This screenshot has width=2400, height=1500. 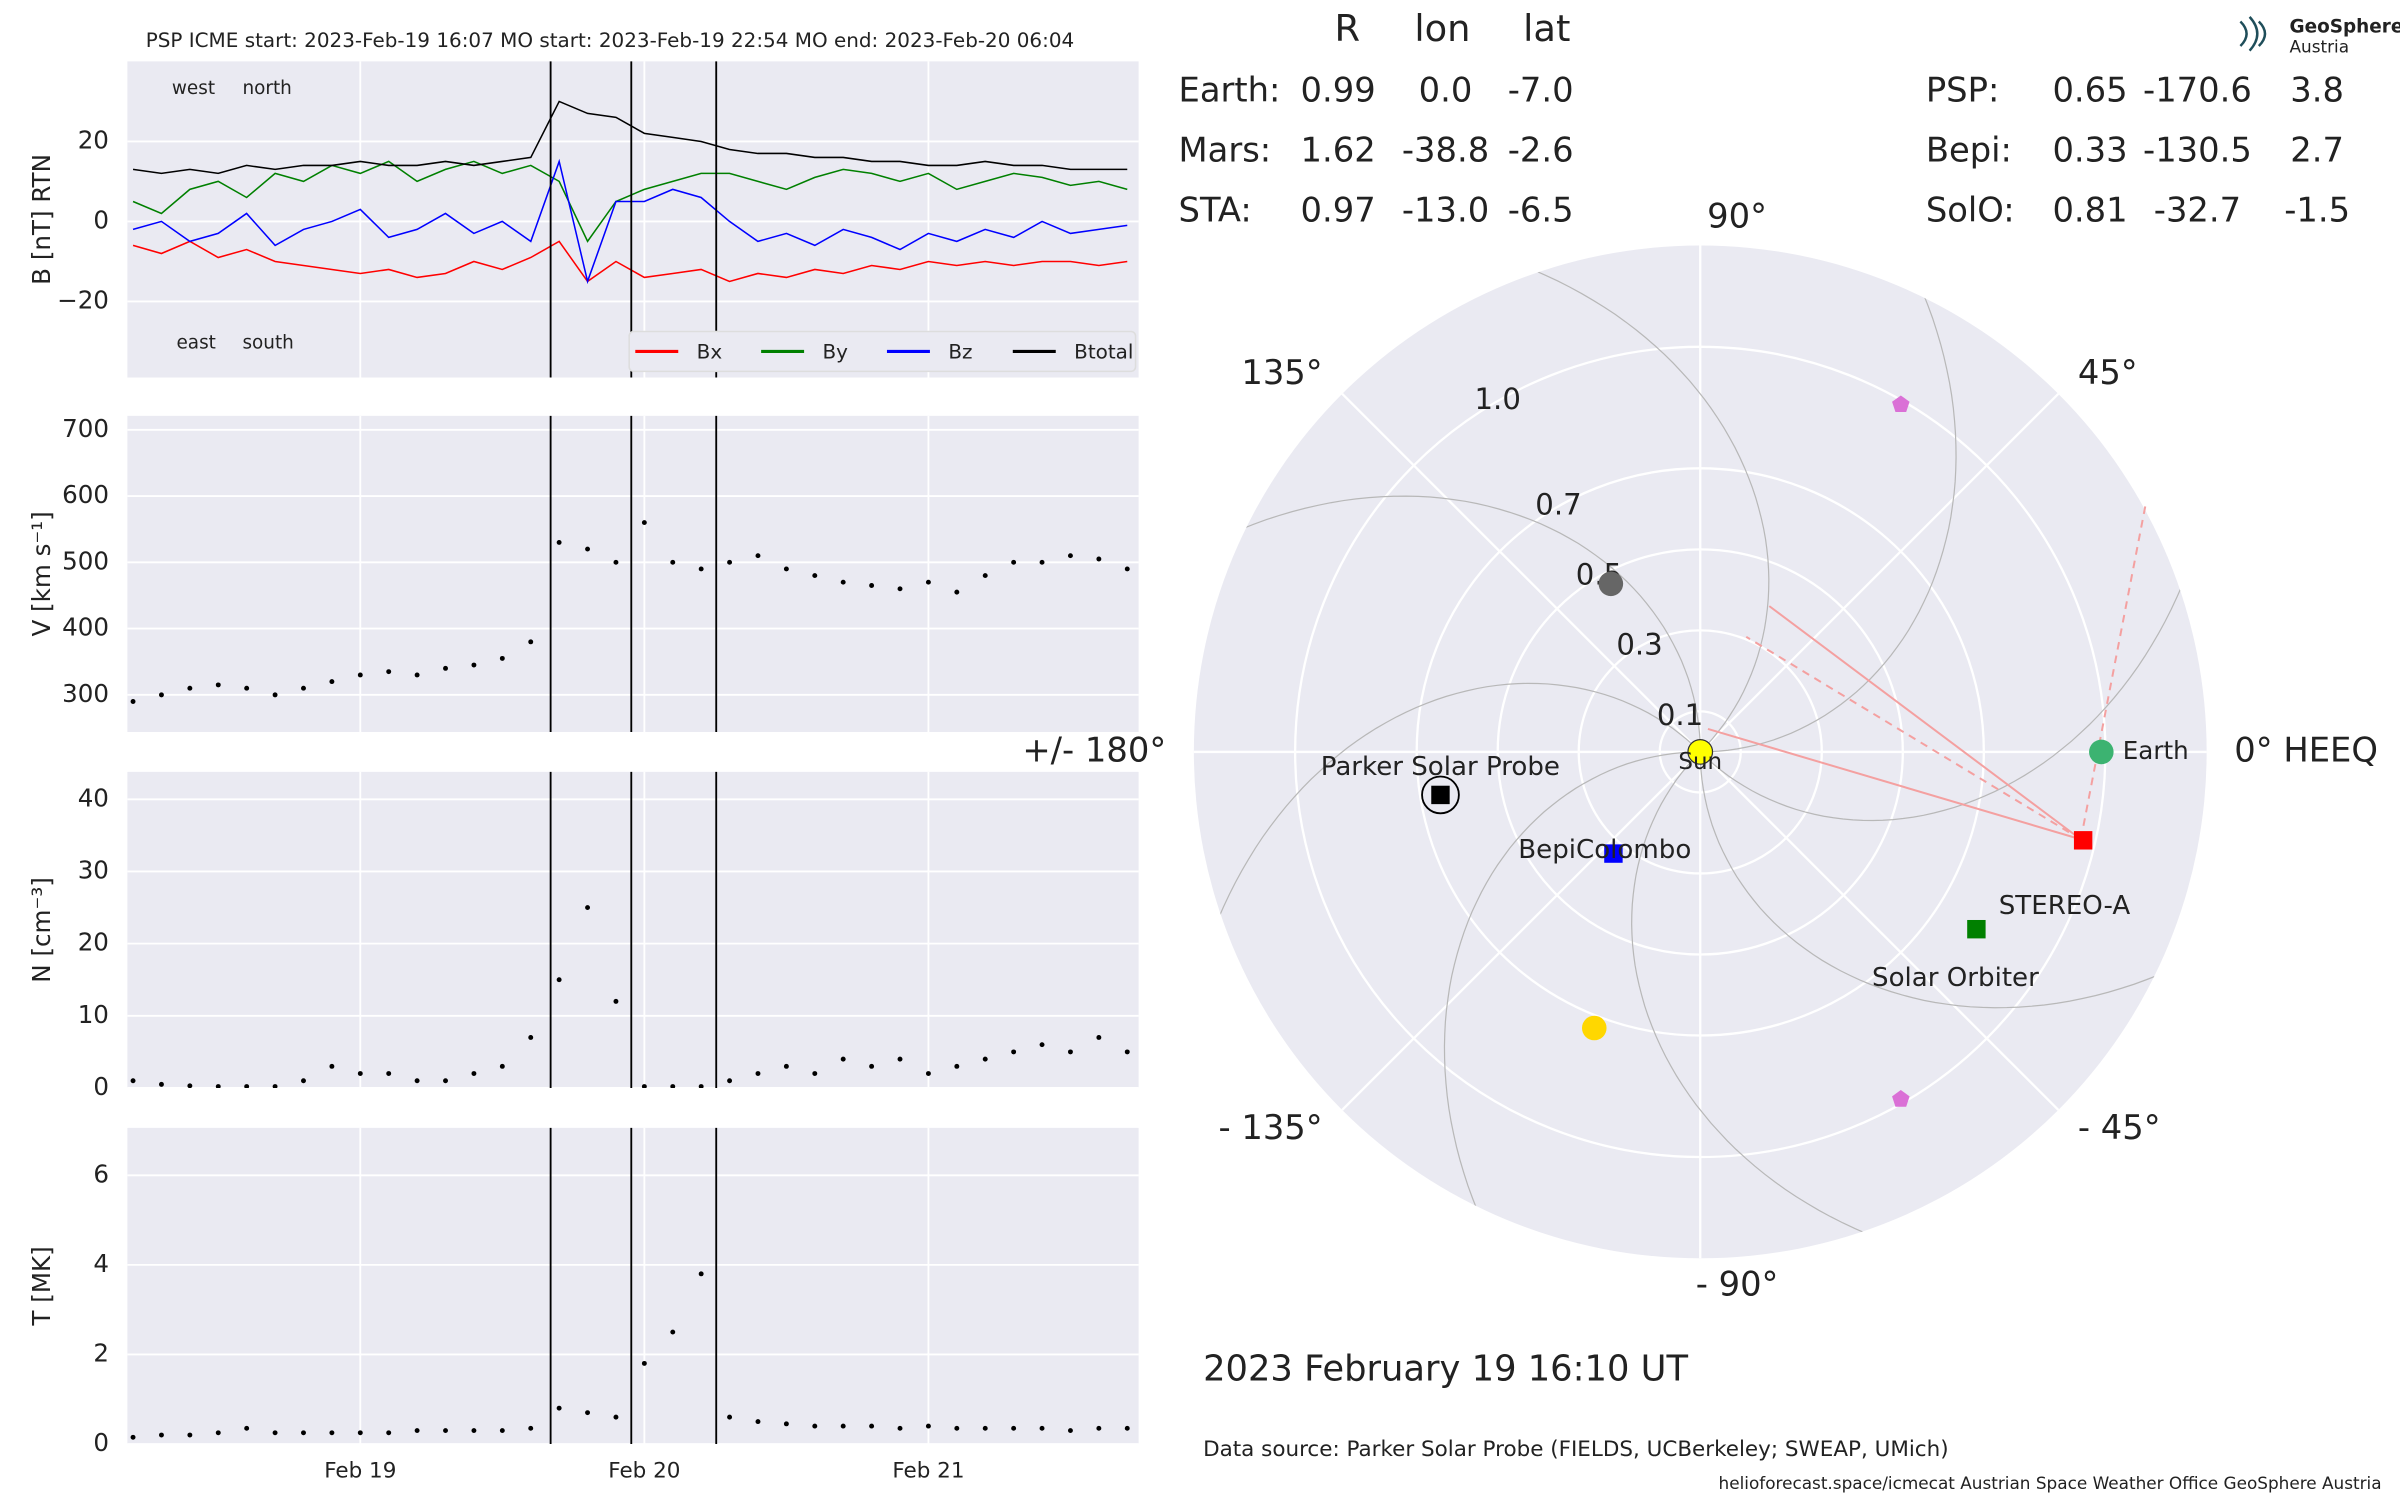 What do you see at coordinates (583, 1305) in the screenshot?
I see `panel: Feb 19 Feb 20 Feb 21 0 2 4 6 T [MK]` at bounding box center [583, 1305].